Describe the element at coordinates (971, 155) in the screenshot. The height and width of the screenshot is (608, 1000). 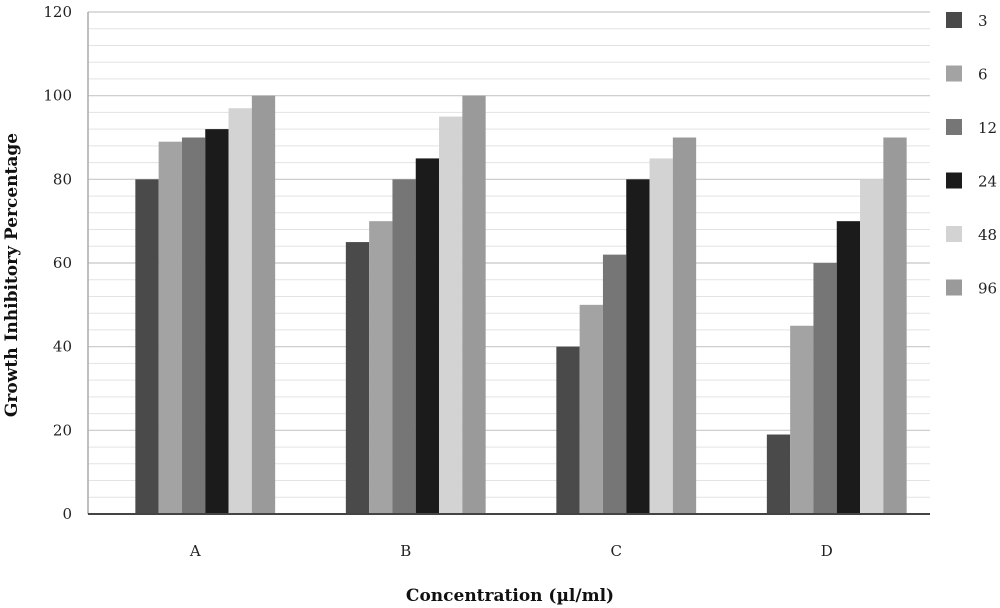
I see `legend: 3 6 12 24 48 96` at that location.